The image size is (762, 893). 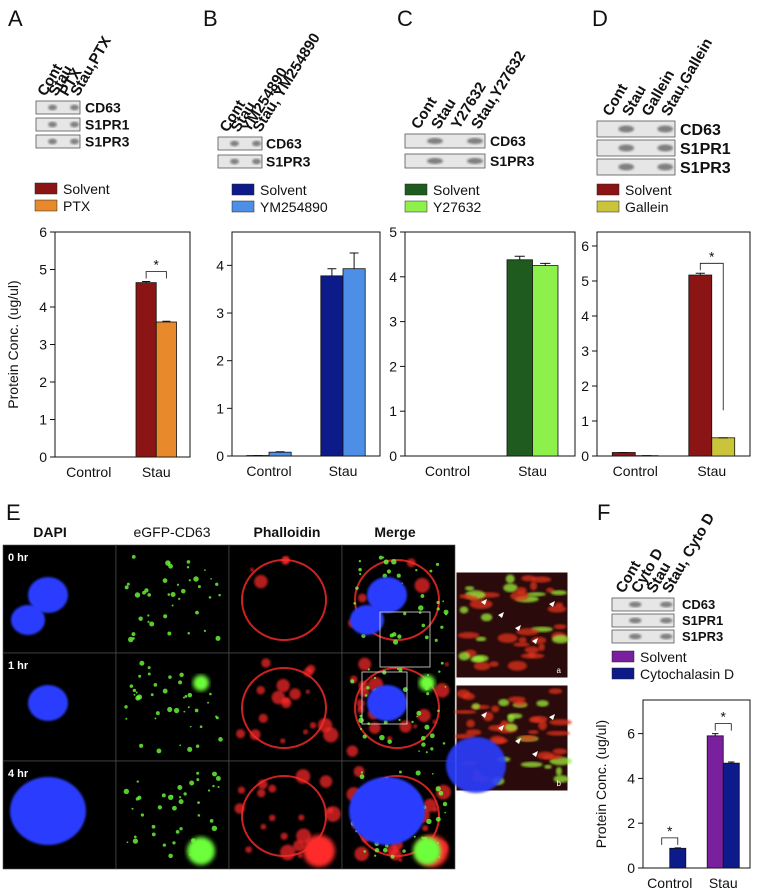 I want to click on y-tick-label: 4, so click(x=220, y=265).